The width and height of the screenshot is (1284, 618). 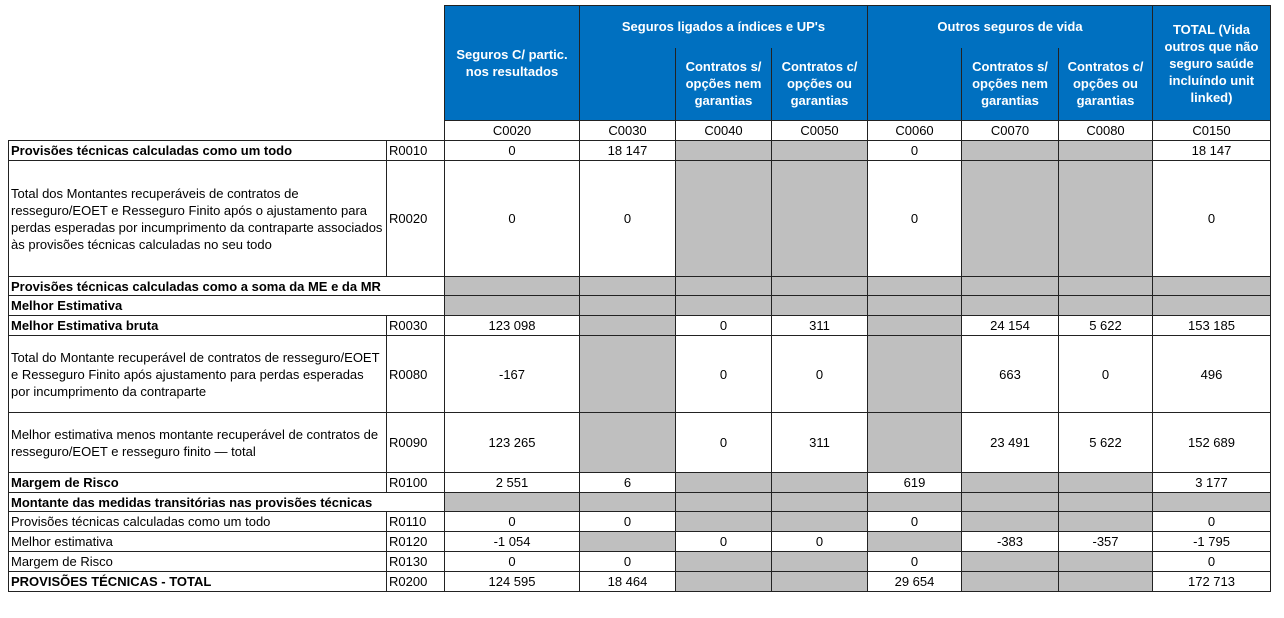 What do you see at coordinates (197, 325) in the screenshot?
I see `row-label: Melhor Estimativa bruta` at bounding box center [197, 325].